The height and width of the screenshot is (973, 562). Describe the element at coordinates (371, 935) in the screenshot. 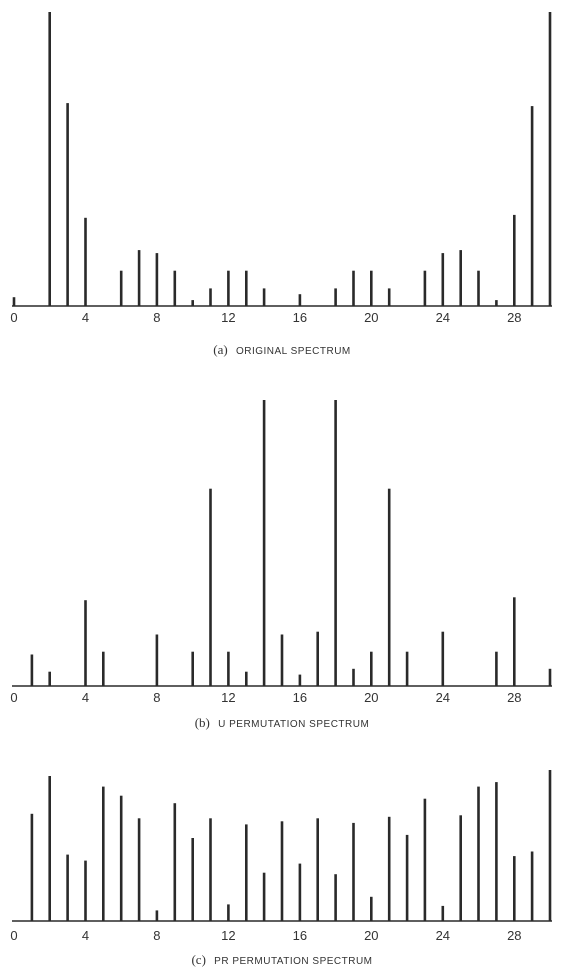

I see `pr-permutation-spectrum-tick-label-20: 20` at that location.